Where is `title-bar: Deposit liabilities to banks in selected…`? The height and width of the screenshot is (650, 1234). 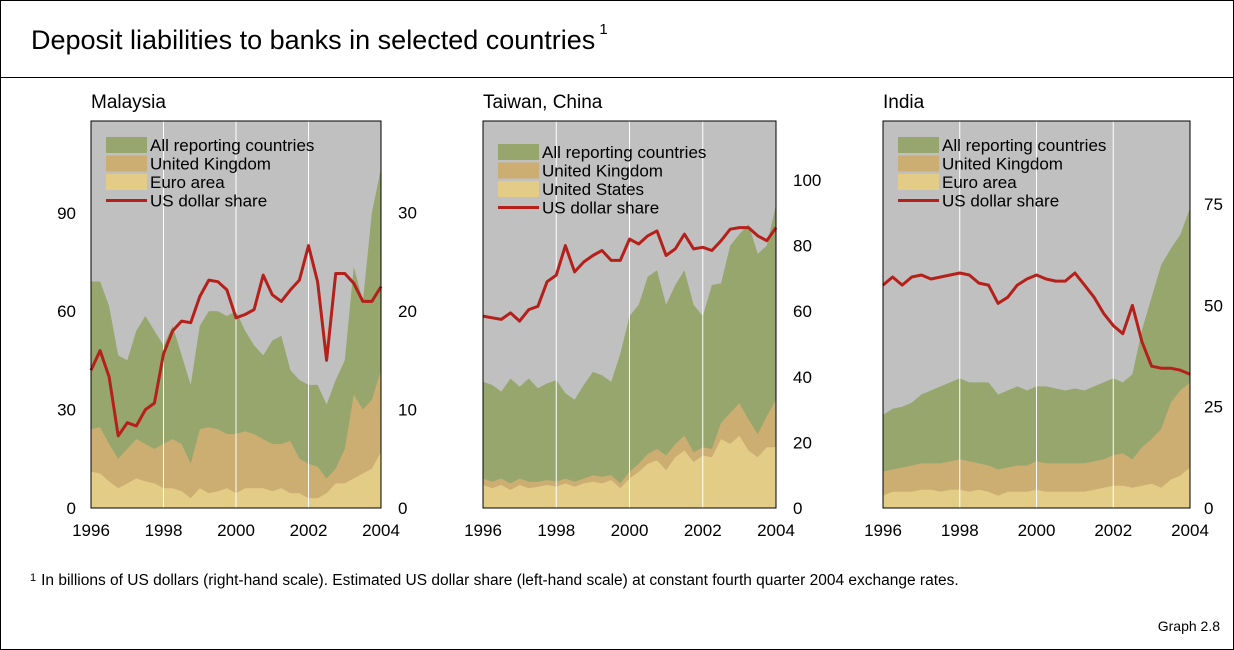
title-bar: Deposit liabilities to banks in selected… is located at coordinates (617, 39).